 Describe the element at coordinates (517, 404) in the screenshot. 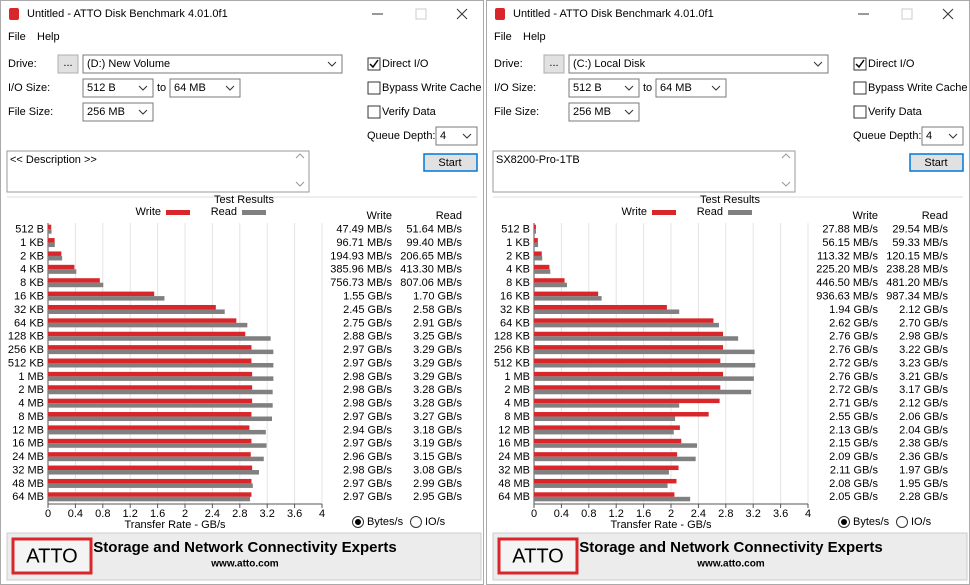

I see `category-label: 4 MB` at that location.